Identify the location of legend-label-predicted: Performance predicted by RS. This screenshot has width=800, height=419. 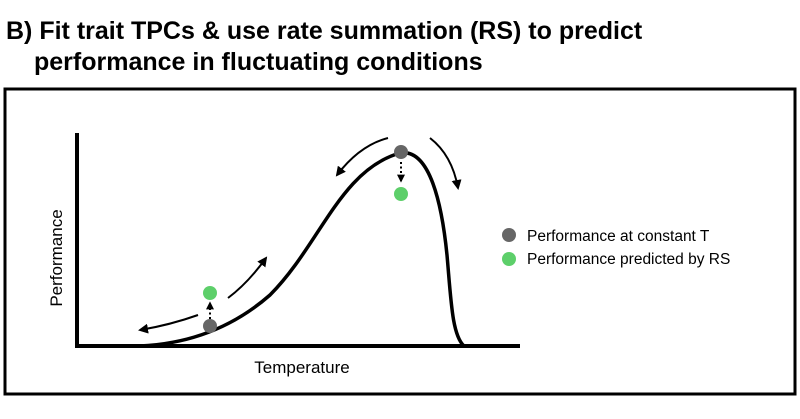
(628, 259).